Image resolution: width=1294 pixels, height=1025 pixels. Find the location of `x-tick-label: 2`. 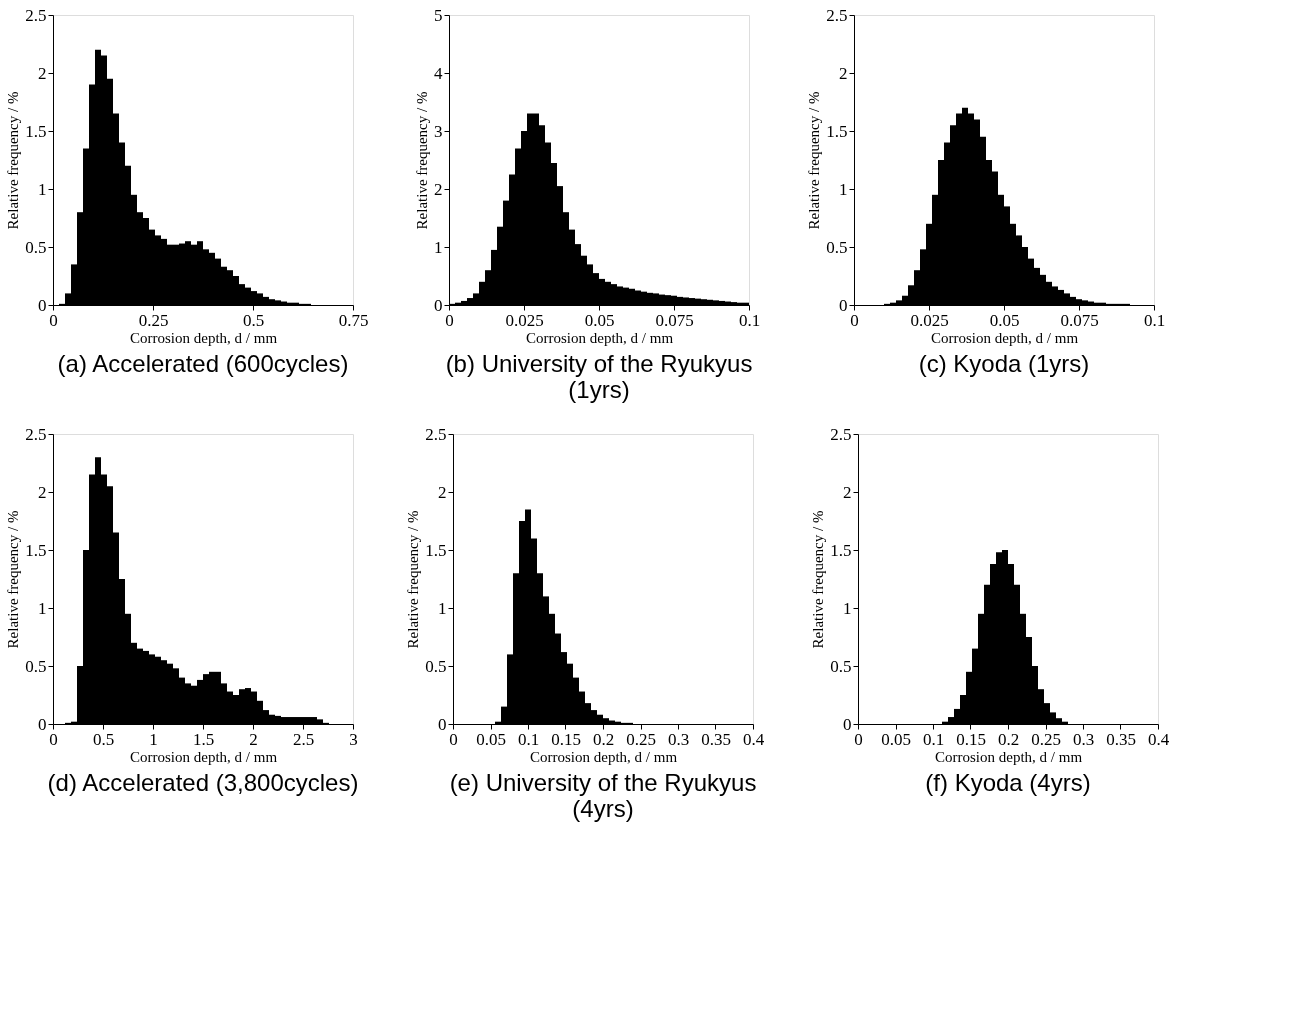

x-tick-label: 2 is located at coordinates (253, 739).